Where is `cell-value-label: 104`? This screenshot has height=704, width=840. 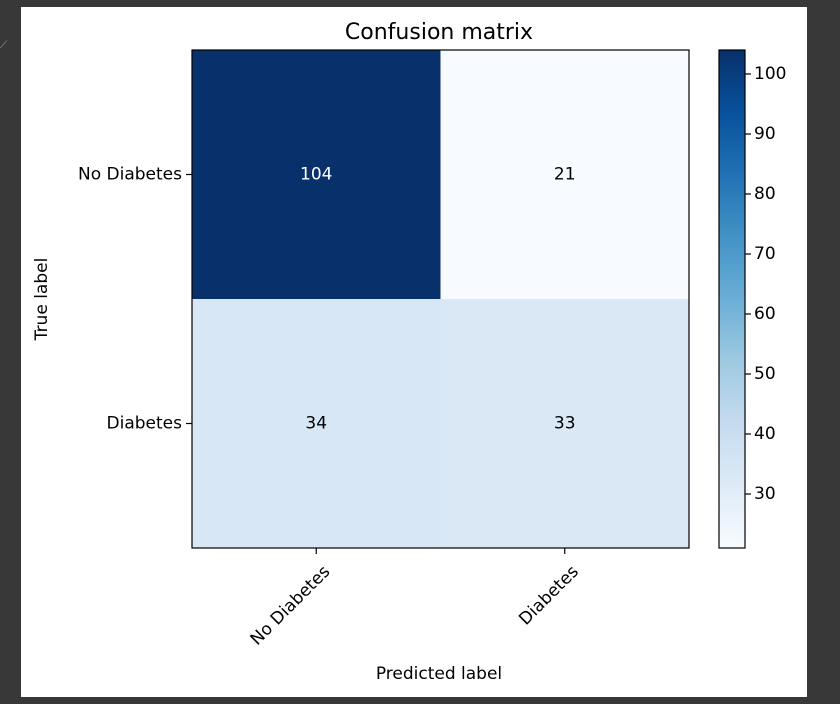
cell-value-label: 104 is located at coordinates (316, 175).